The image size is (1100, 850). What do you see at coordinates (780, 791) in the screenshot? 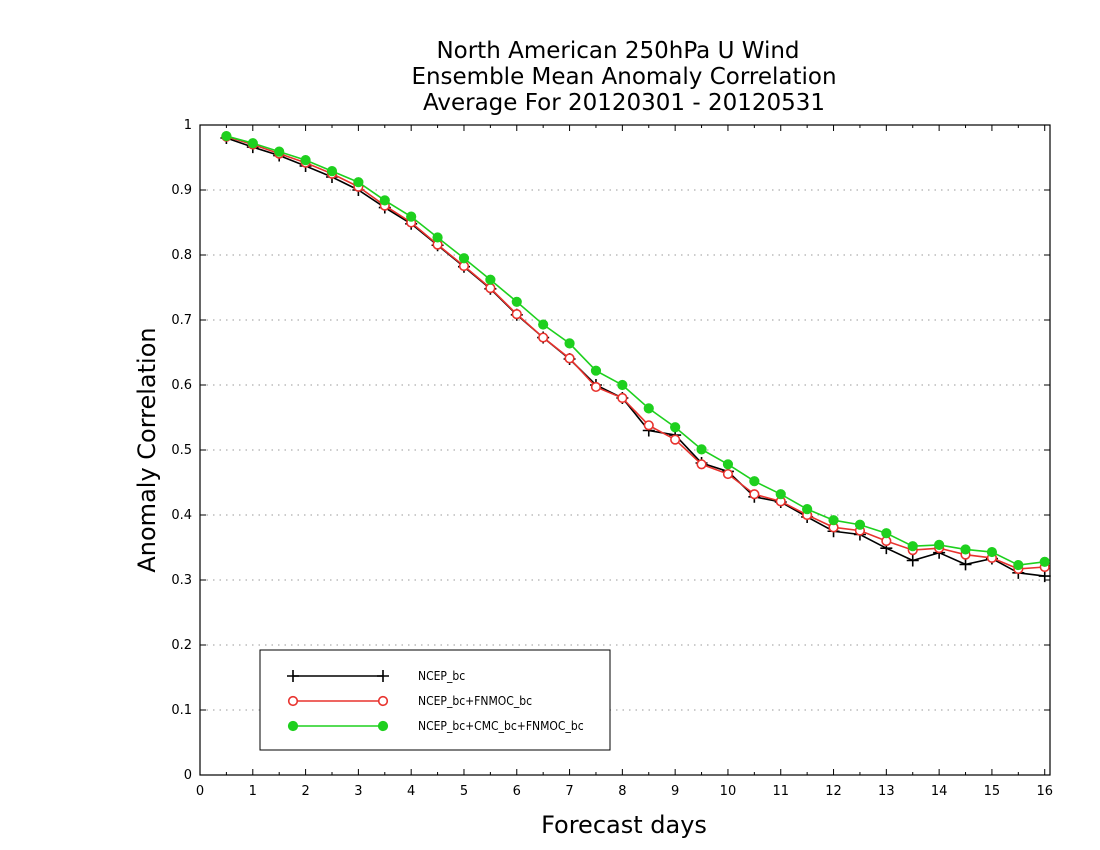
I see `x-tick-label-11: 11` at bounding box center [780, 791].